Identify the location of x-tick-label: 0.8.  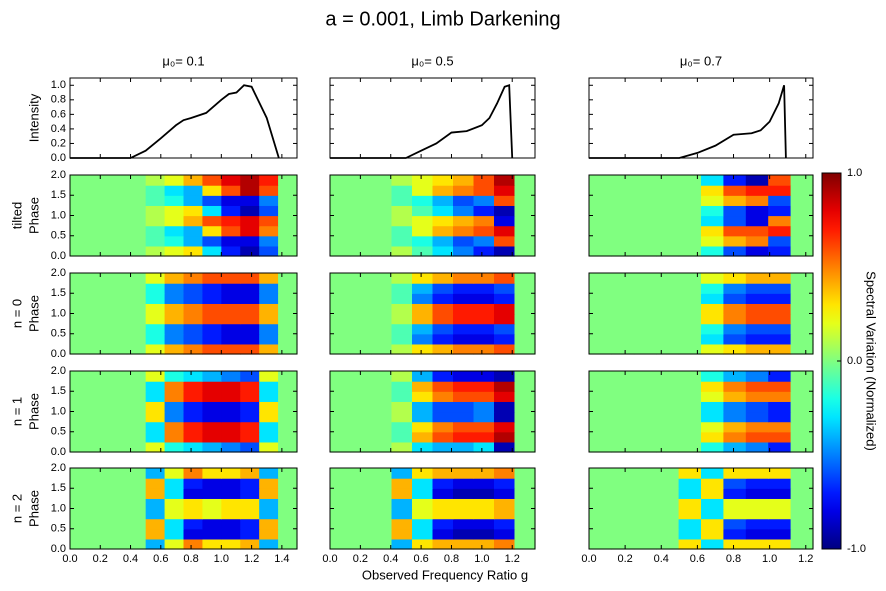
(733, 559).